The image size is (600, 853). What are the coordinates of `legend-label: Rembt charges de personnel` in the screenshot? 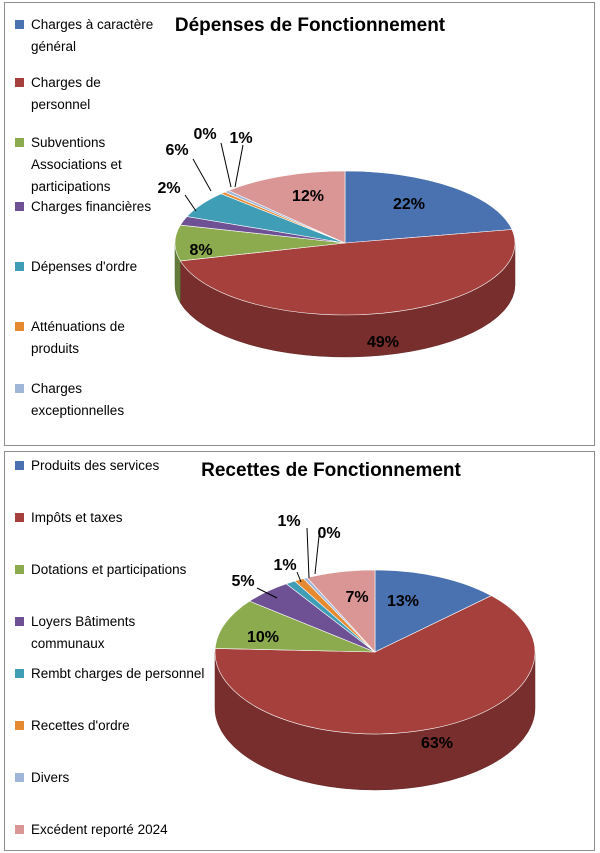 It's located at (117, 673).